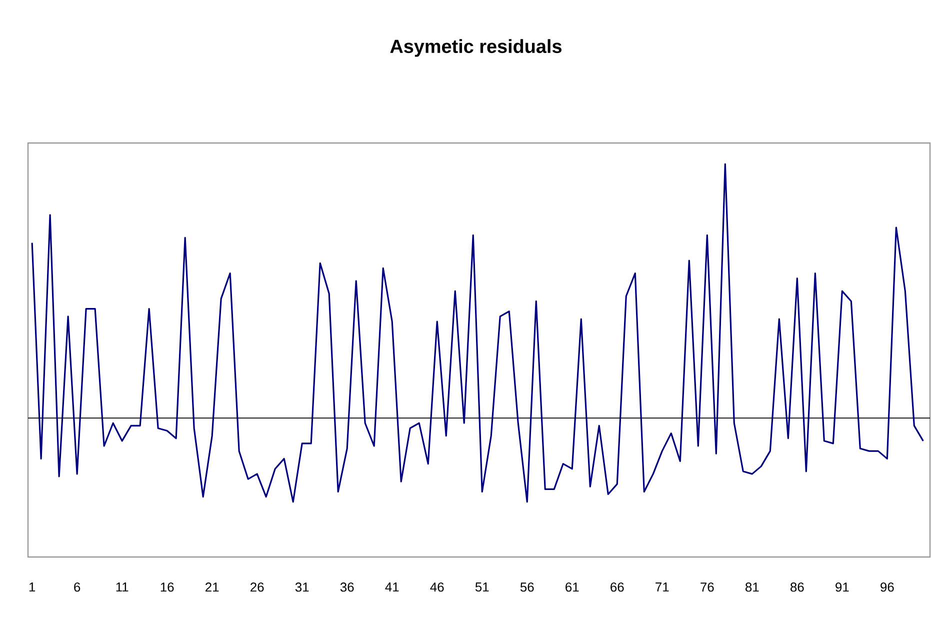 The width and height of the screenshot is (932, 627). I want to click on x-tick-label: 71, so click(662, 587).